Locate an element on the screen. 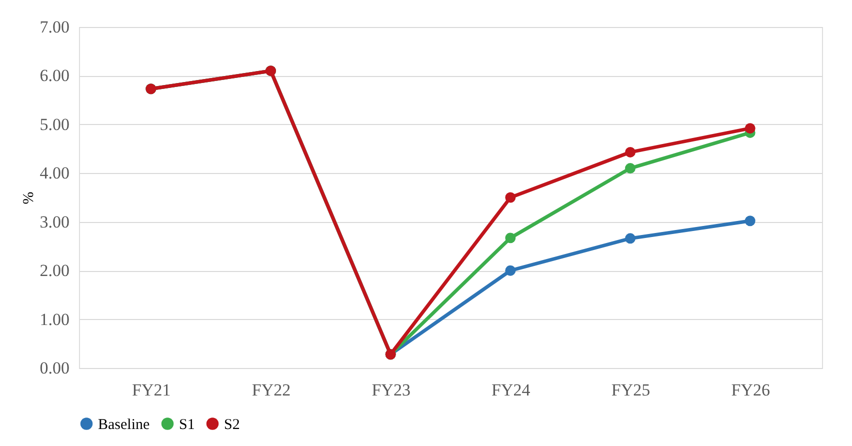  y-tick-label: 4.00 is located at coordinates (55, 173).